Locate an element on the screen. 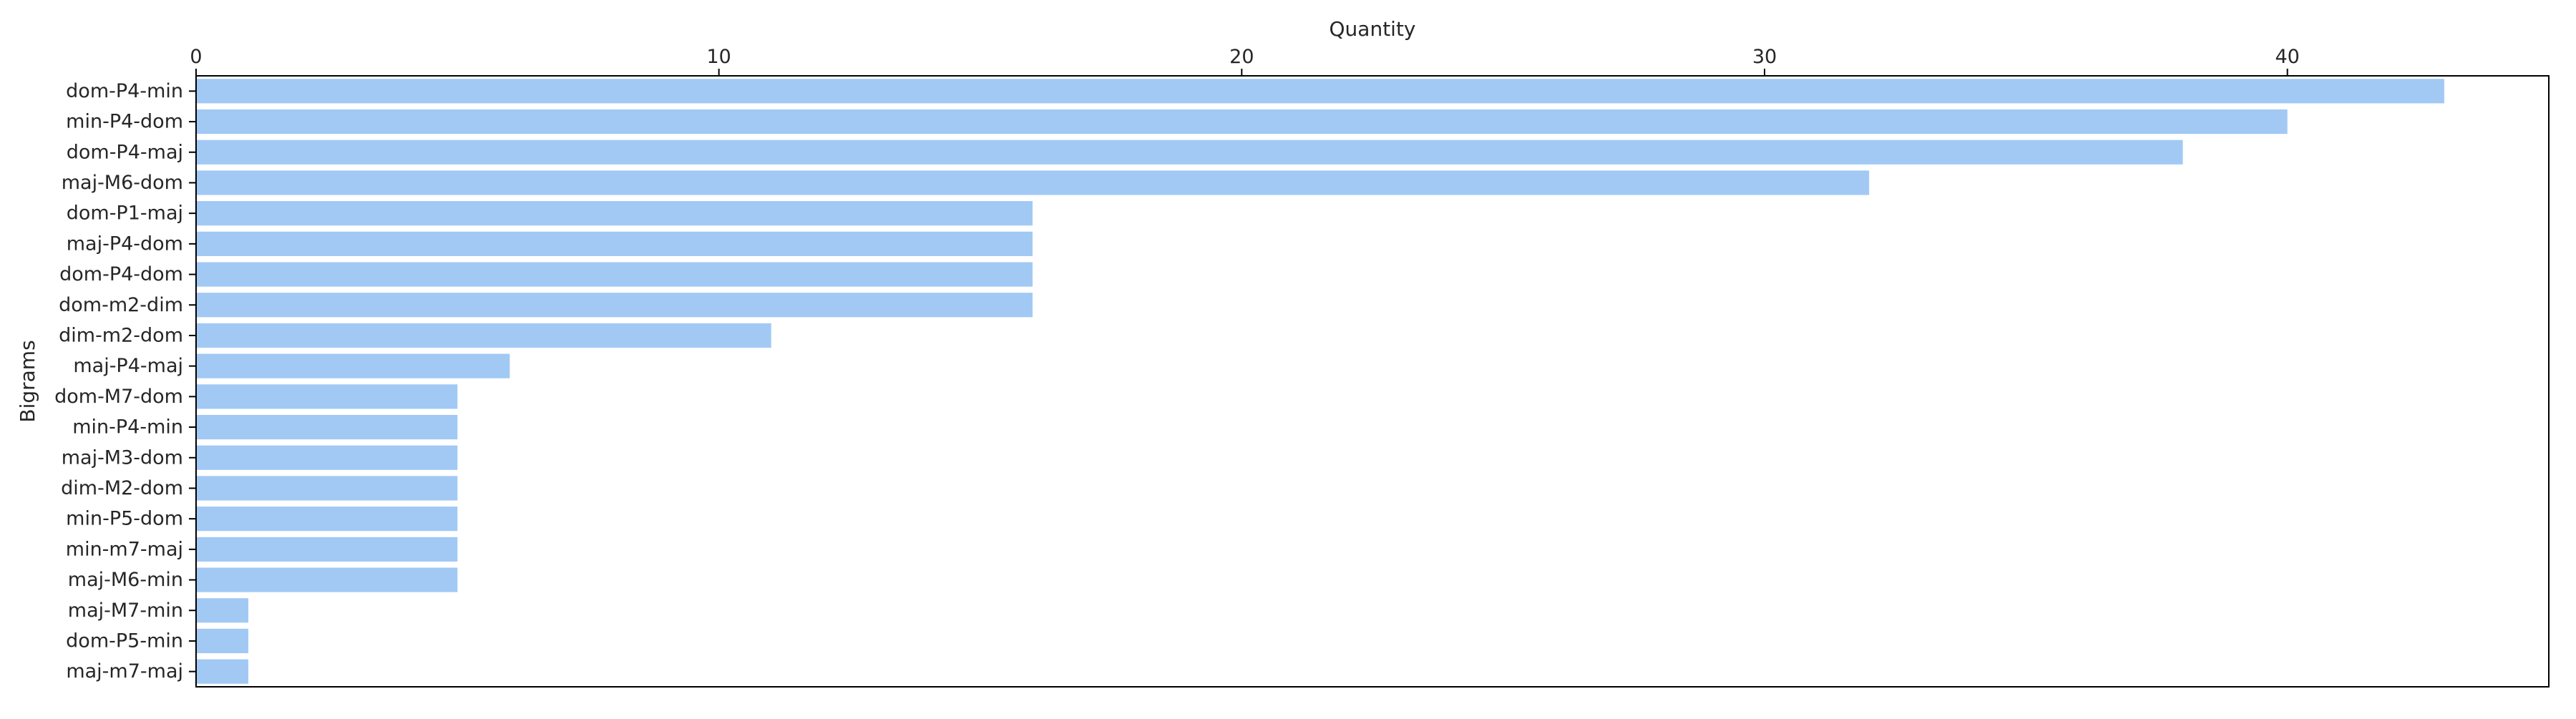 The width and height of the screenshot is (2576, 719). y-tick-label: dim-m2-dom is located at coordinates (121, 335).